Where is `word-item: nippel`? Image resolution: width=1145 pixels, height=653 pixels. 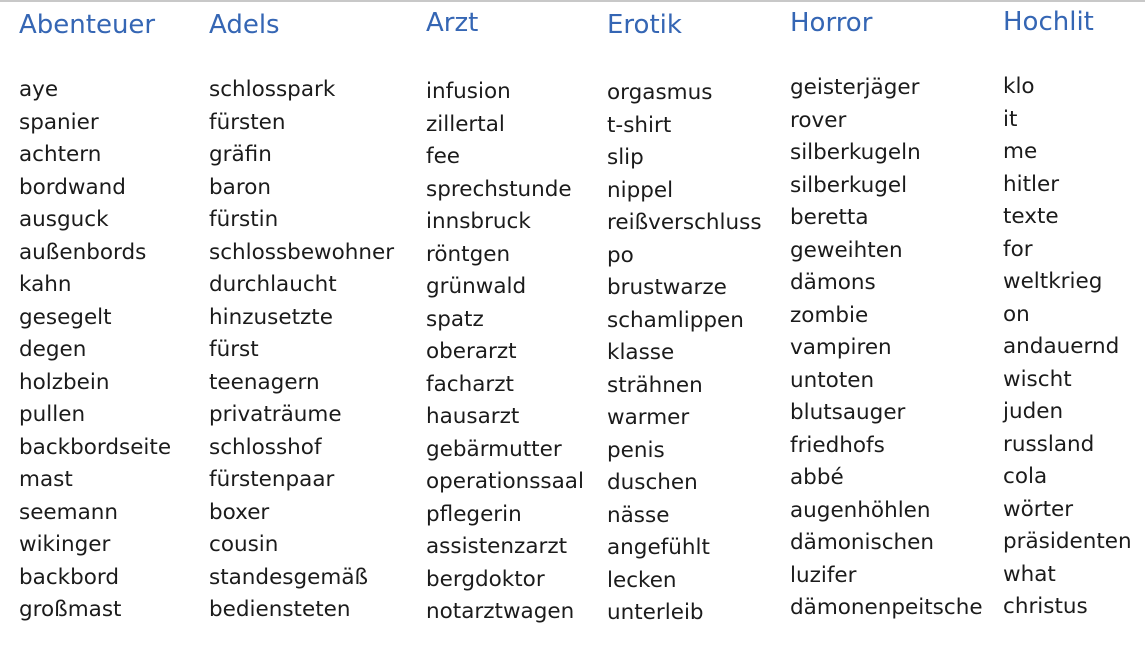
word-item: nippel is located at coordinates (640, 190).